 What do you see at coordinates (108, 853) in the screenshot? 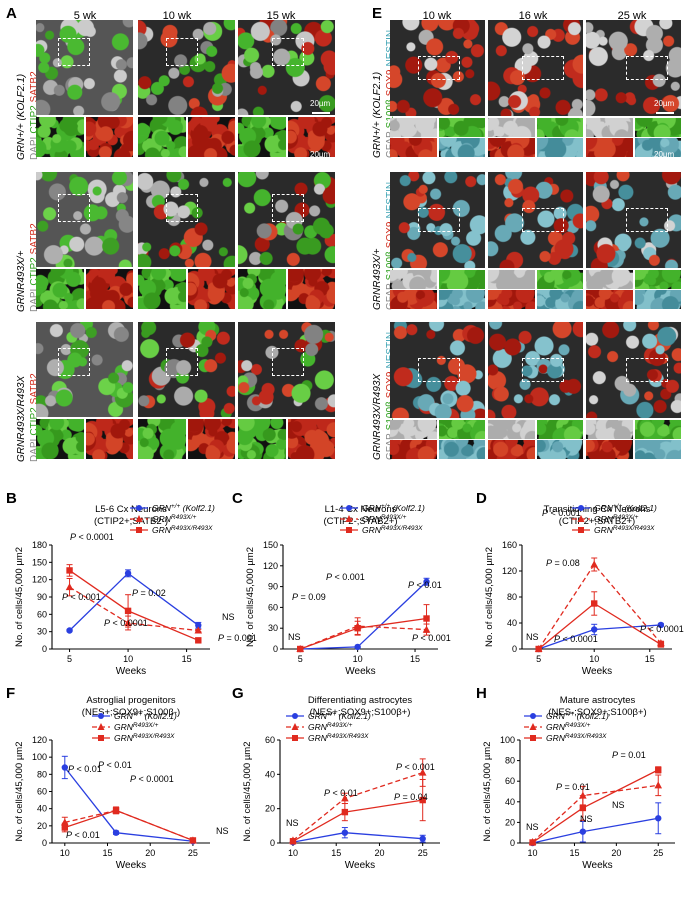
I see `x-tick-label: 15` at bounding box center [108, 853].